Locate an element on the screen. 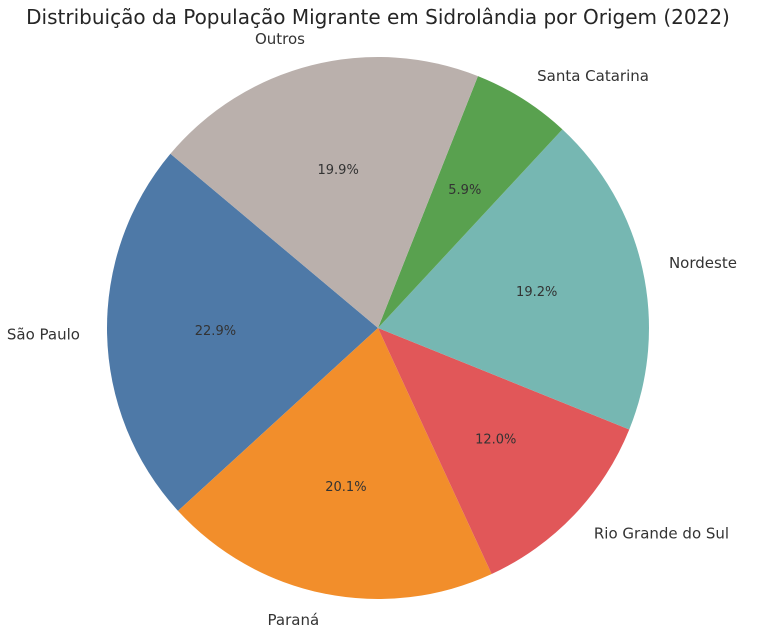 Image resolution: width=757 pixels, height=633 pixels. slice-label: Nordeste is located at coordinates (703, 263).